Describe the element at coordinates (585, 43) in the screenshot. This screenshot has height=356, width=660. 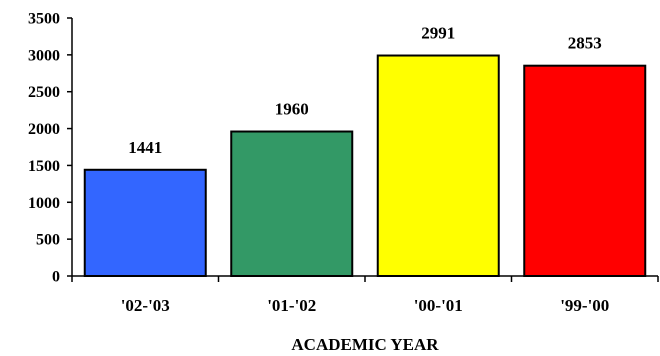
I see `data-label: 2853` at that location.